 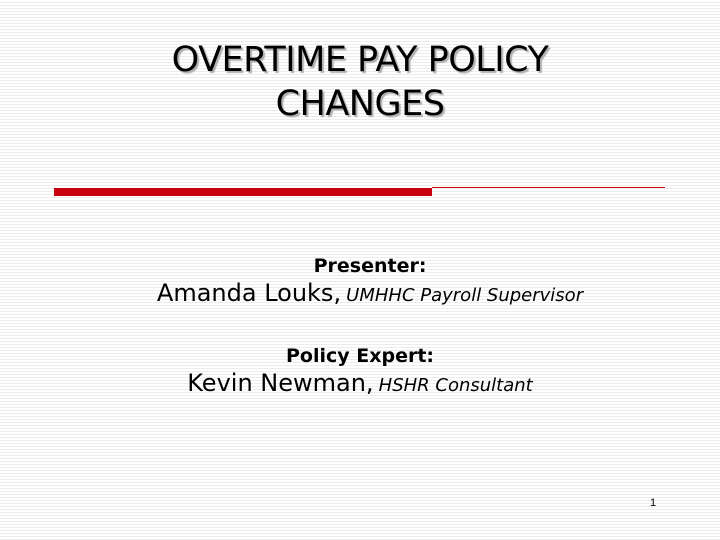 I want to click on title-line-1: OVERTIME PAY POLICY, so click(x=360, y=60).